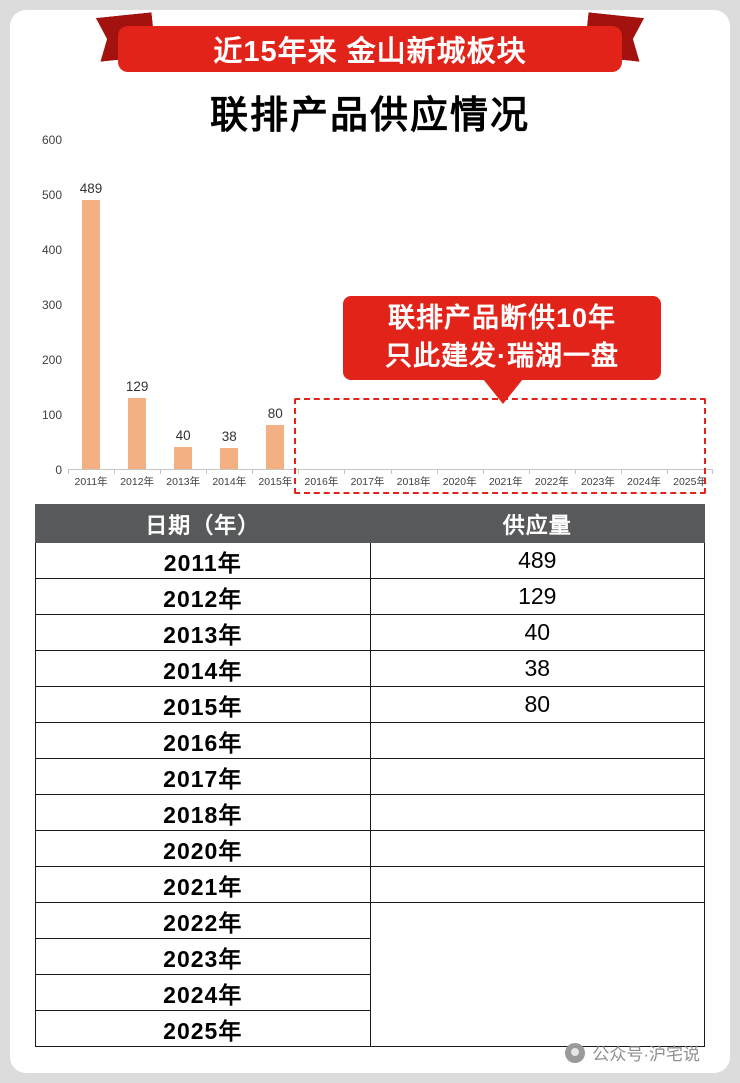 This screenshot has height=1083, width=740. Describe the element at coordinates (203, 1028) in the screenshot. I see `year-cell: 2025年` at that location.